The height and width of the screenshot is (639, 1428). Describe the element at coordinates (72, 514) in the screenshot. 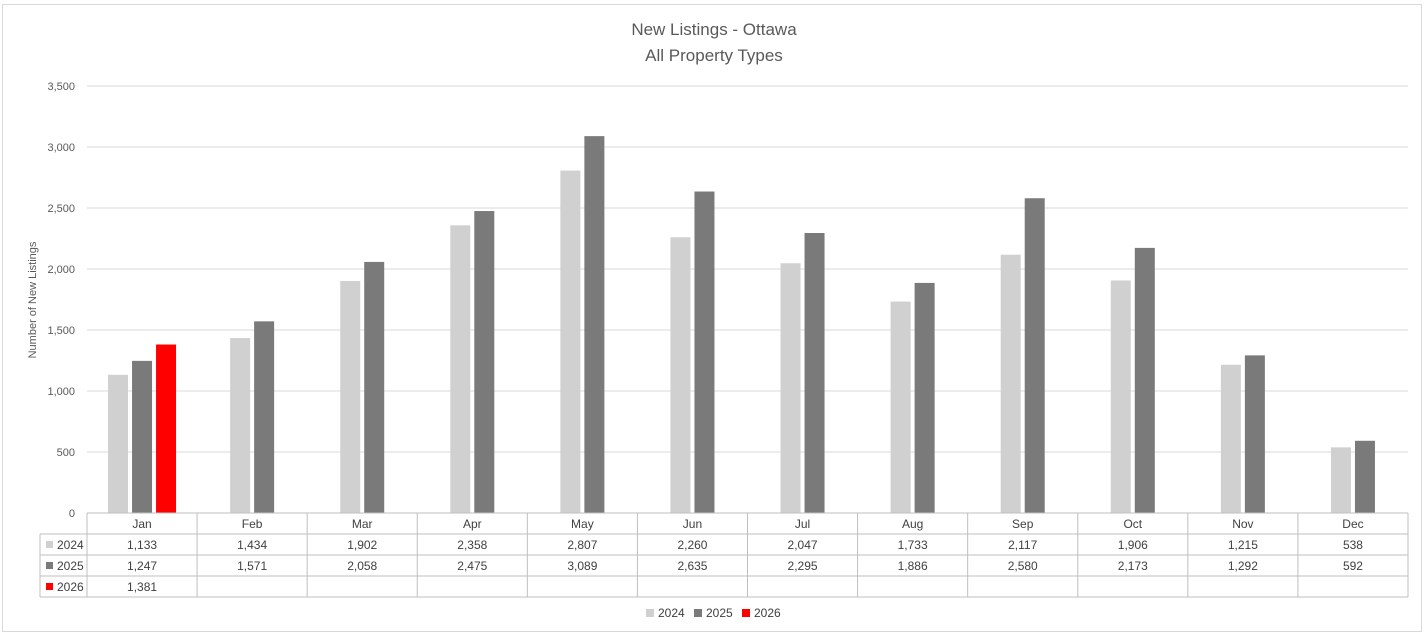

I see `y-tick-label: 0` at that location.